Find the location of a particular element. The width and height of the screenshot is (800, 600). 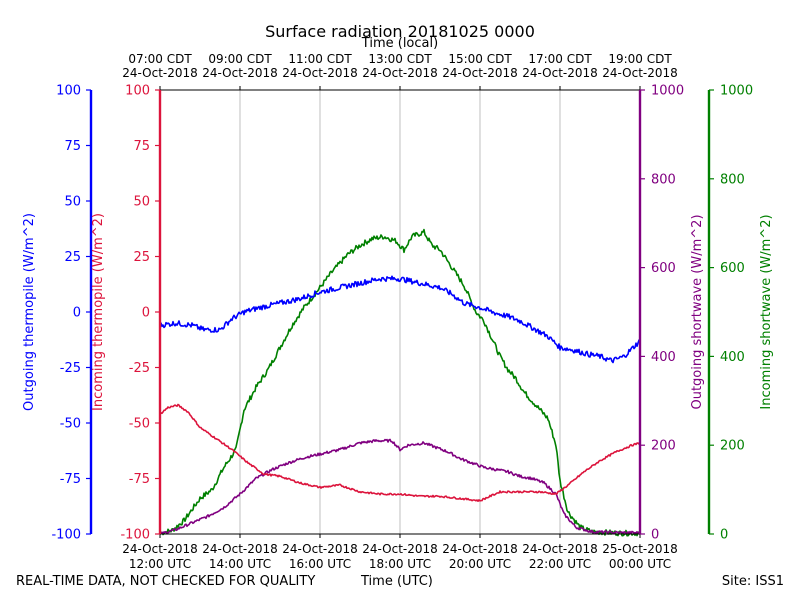

series-line-outgoing-shortwave is located at coordinates (400, 486).